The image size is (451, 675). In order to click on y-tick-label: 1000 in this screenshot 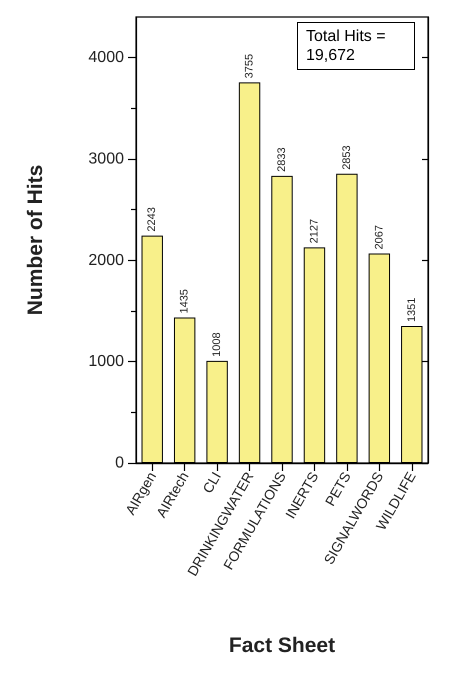, I will do `click(106, 361)`.